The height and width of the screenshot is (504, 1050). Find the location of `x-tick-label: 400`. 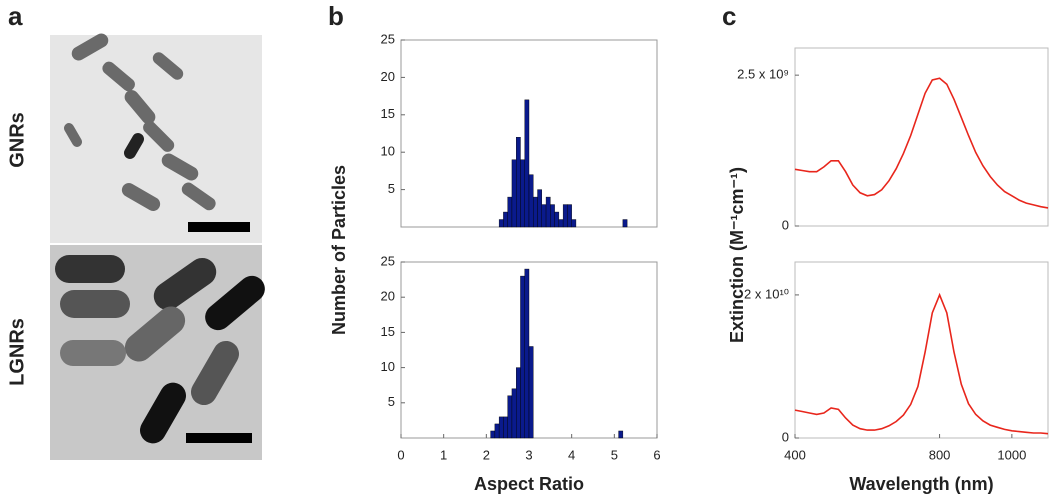

x-tick-label: 400 is located at coordinates (795, 454).